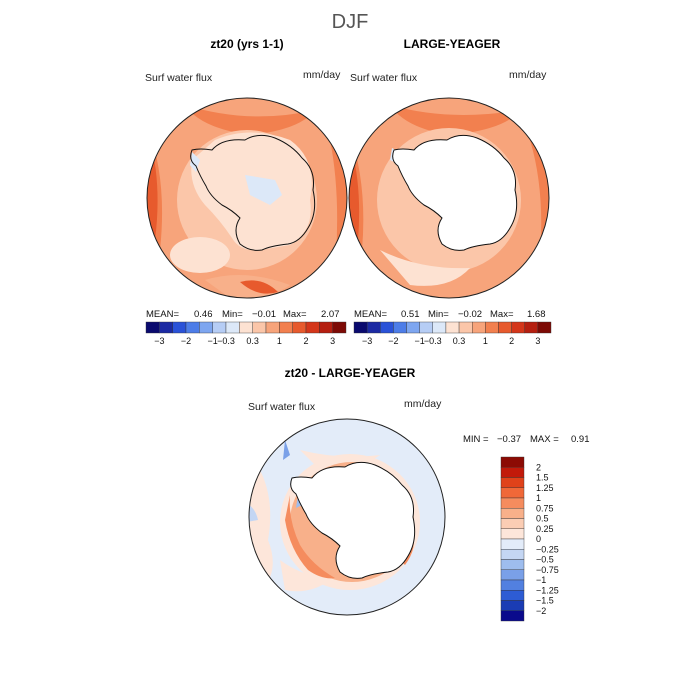 Image resolution: width=700 pixels, height=700 pixels. Describe the element at coordinates (538, 539) in the screenshot. I see `colorbar-tick-label: 0` at that location.